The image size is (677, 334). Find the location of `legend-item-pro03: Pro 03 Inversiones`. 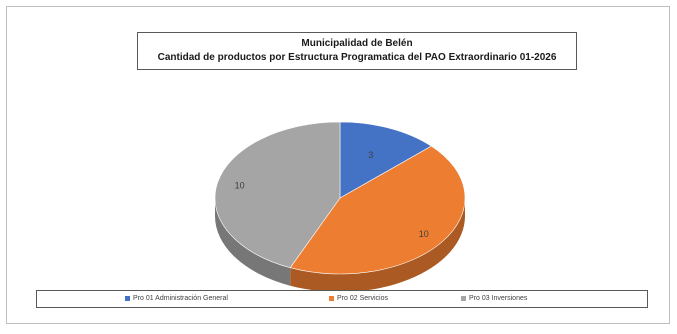

legend-item-pro03: Pro 03 Inversiones is located at coordinates (494, 298).